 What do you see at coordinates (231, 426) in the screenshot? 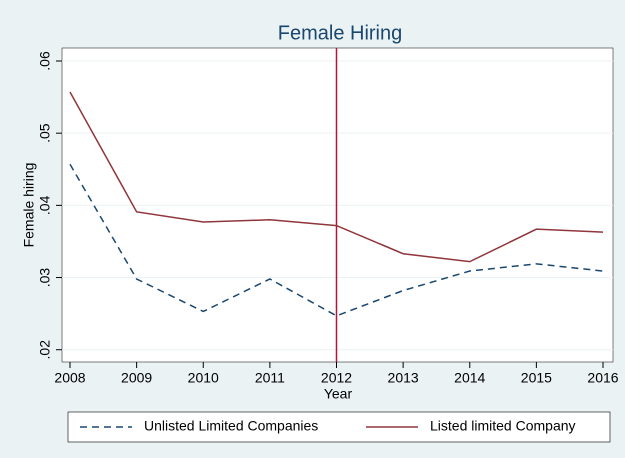
I see `legend-label: Unlisted Limited Companies` at bounding box center [231, 426].